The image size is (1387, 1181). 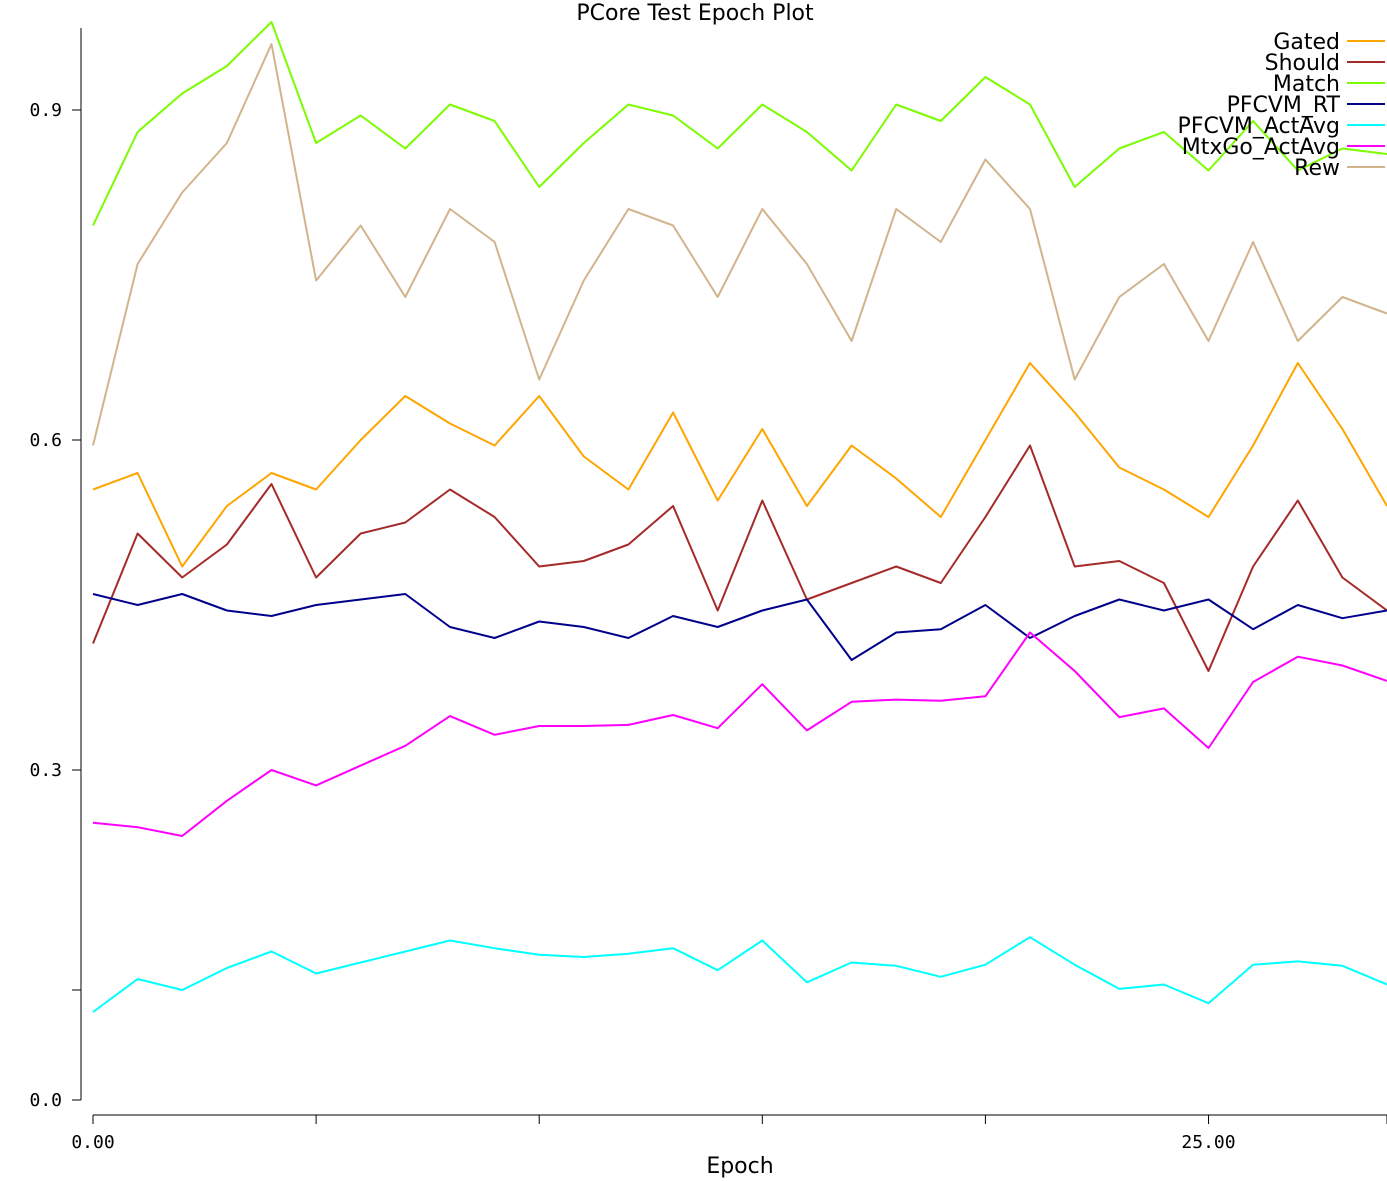 I want to click on y-tick-label: 0.9, so click(x=45, y=110).